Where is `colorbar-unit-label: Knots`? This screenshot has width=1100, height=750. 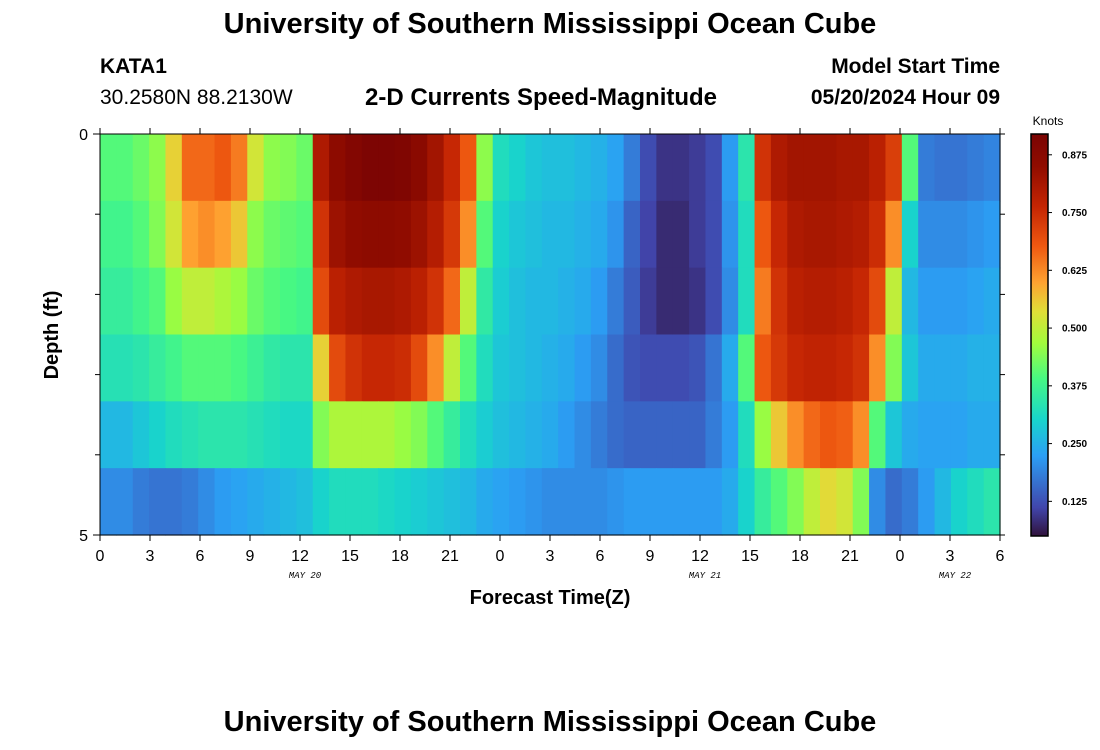 colorbar-unit-label: Knots is located at coordinates (1048, 121).